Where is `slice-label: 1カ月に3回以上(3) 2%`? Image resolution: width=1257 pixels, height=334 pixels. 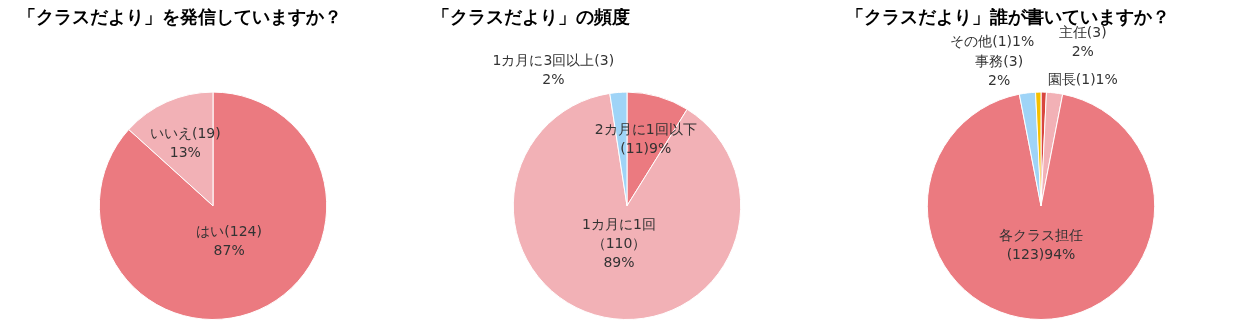 slice-label: 1カ月に3回以上(3) 2% is located at coordinates (553, 70).